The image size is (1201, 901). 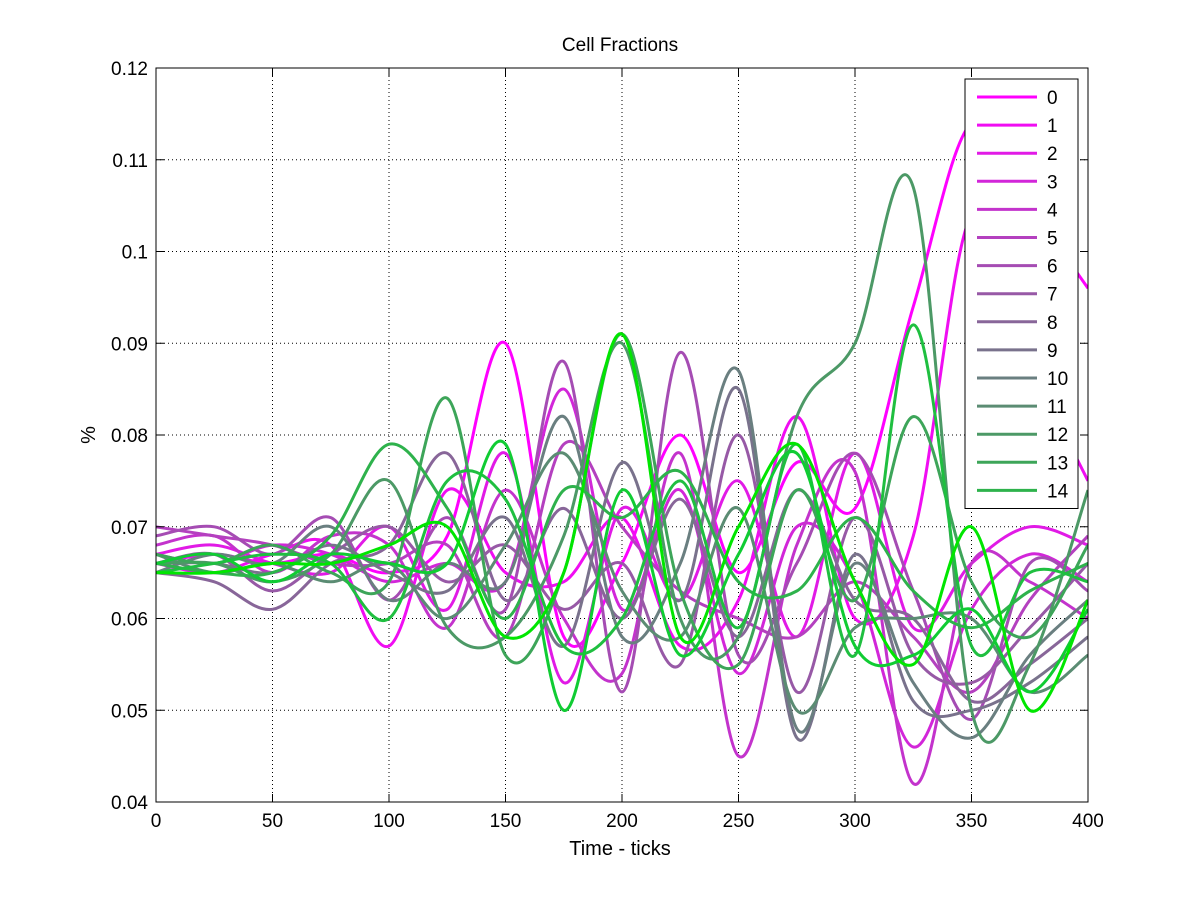 What do you see at coordinates (1057, 379) in the screenshot?
I see `legend-label: 10` at bounding box center [1057, 379].